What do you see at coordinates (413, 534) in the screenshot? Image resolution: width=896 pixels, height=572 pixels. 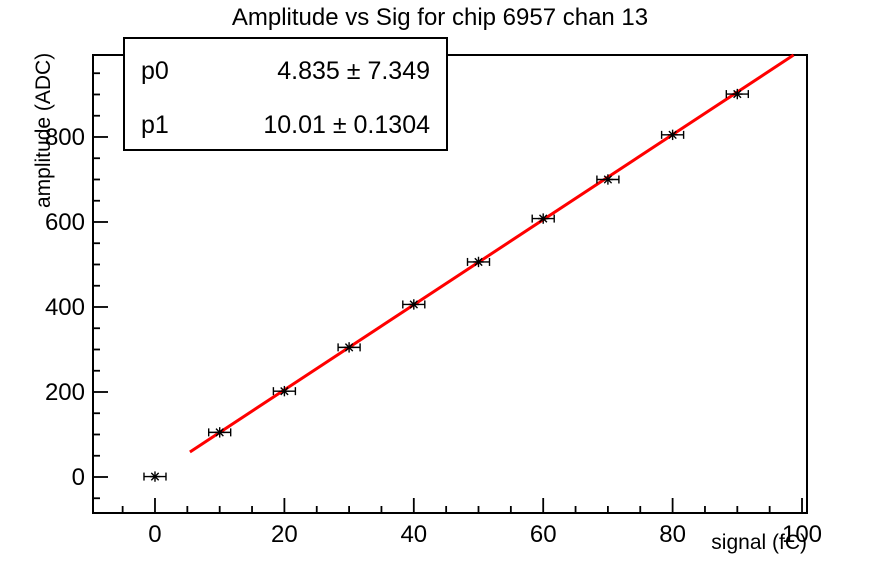 I see `x-tick-label: 40` at bounding box center [413, 534].